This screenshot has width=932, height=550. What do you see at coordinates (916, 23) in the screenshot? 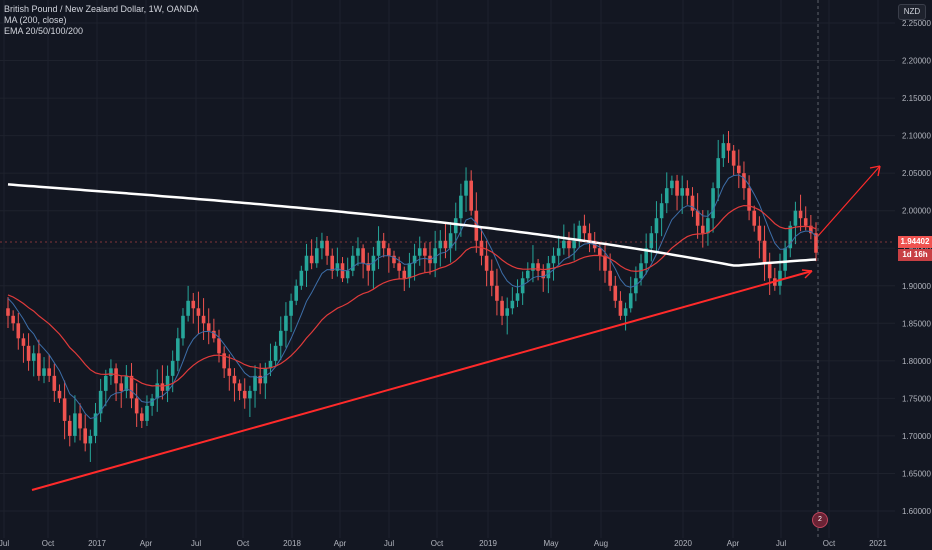
I see `price-tick-label: 2.25000` at bounding box center [916, 23].